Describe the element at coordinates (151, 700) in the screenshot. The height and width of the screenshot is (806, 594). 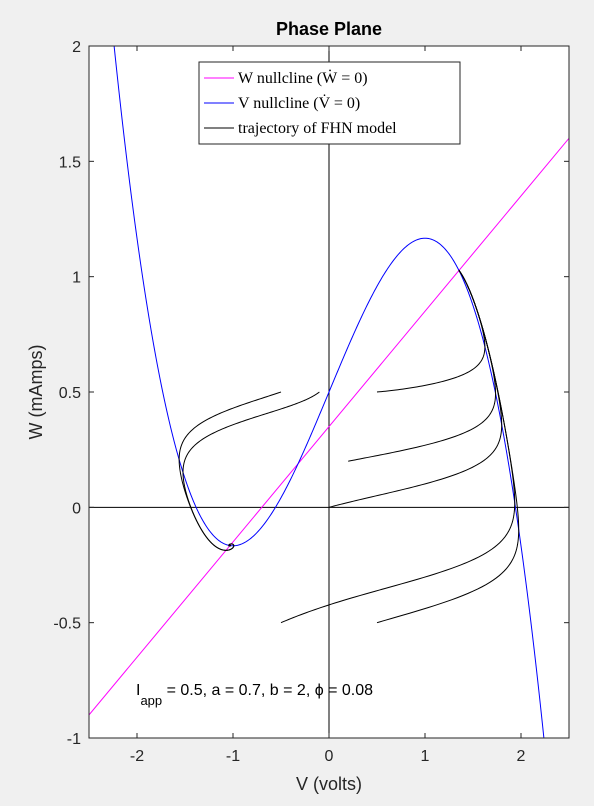
I see `annotation-i-subscript: app` at that location.